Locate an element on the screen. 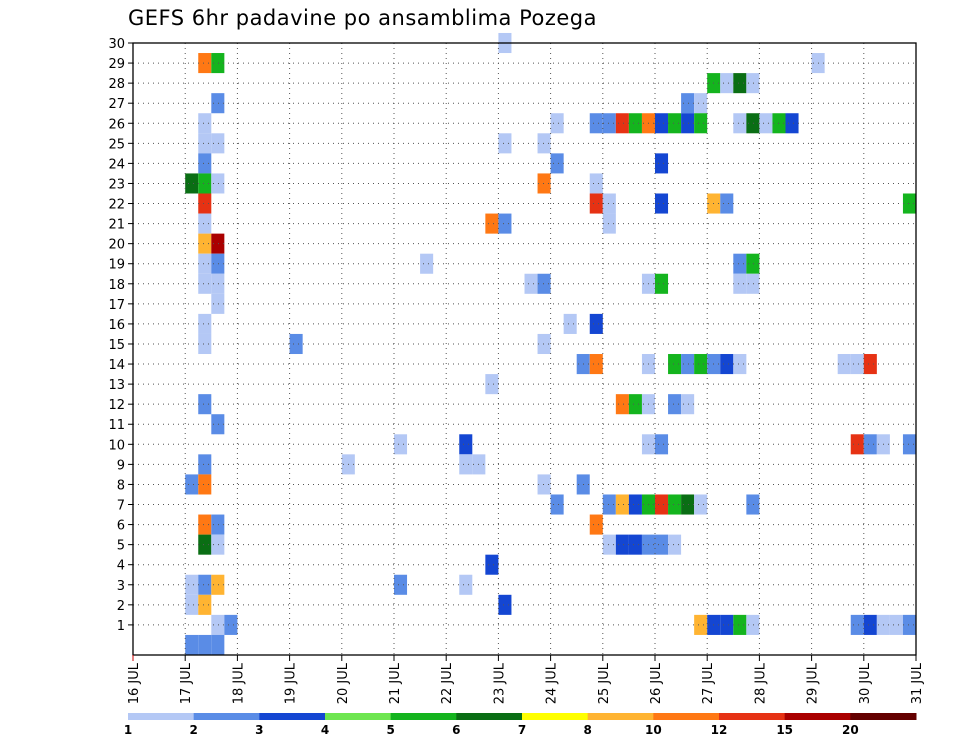 The height and width of the screenshot is (742, 960). x-tick-label: 23 JUL is located at coordinates (499, 683).